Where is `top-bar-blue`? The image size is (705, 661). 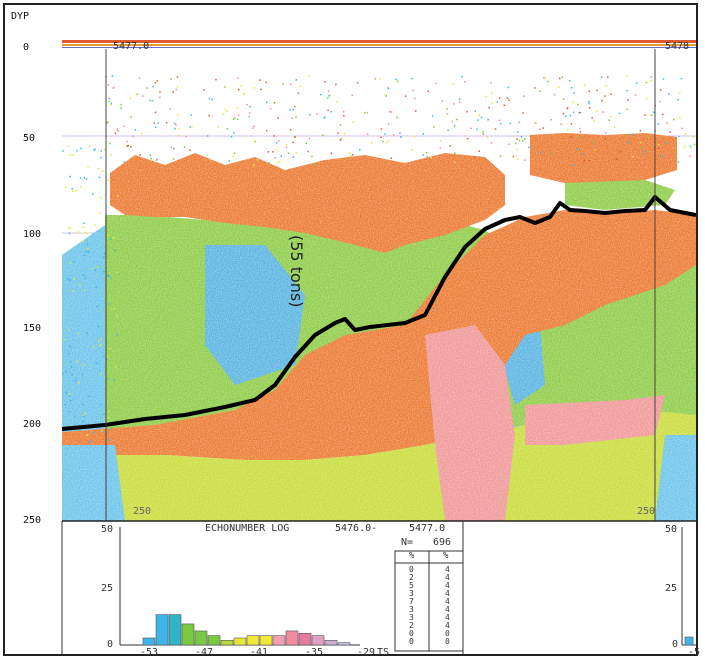
top-bar-blue is located at coordinates (379, 47).